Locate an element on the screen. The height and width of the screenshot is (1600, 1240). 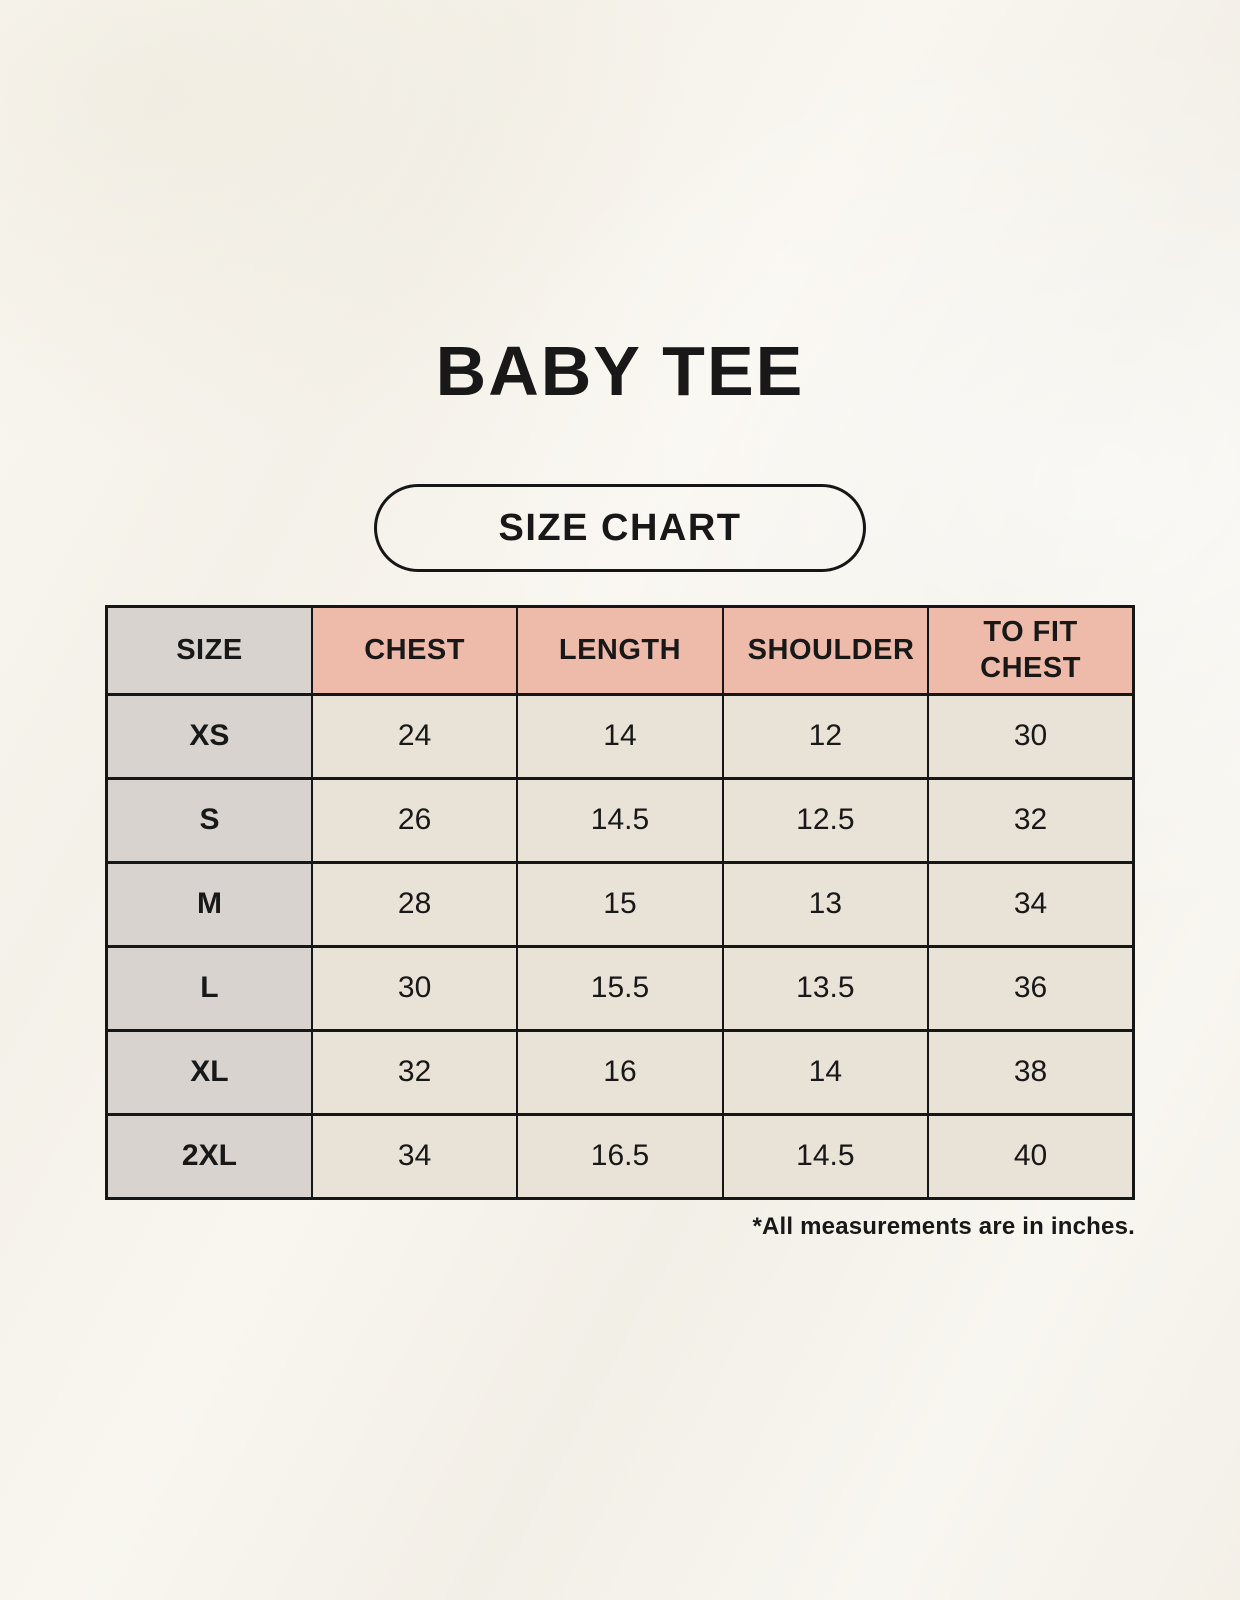
table-row: S 26 14.5 12.5 32 is located at coordinates (620, 820).